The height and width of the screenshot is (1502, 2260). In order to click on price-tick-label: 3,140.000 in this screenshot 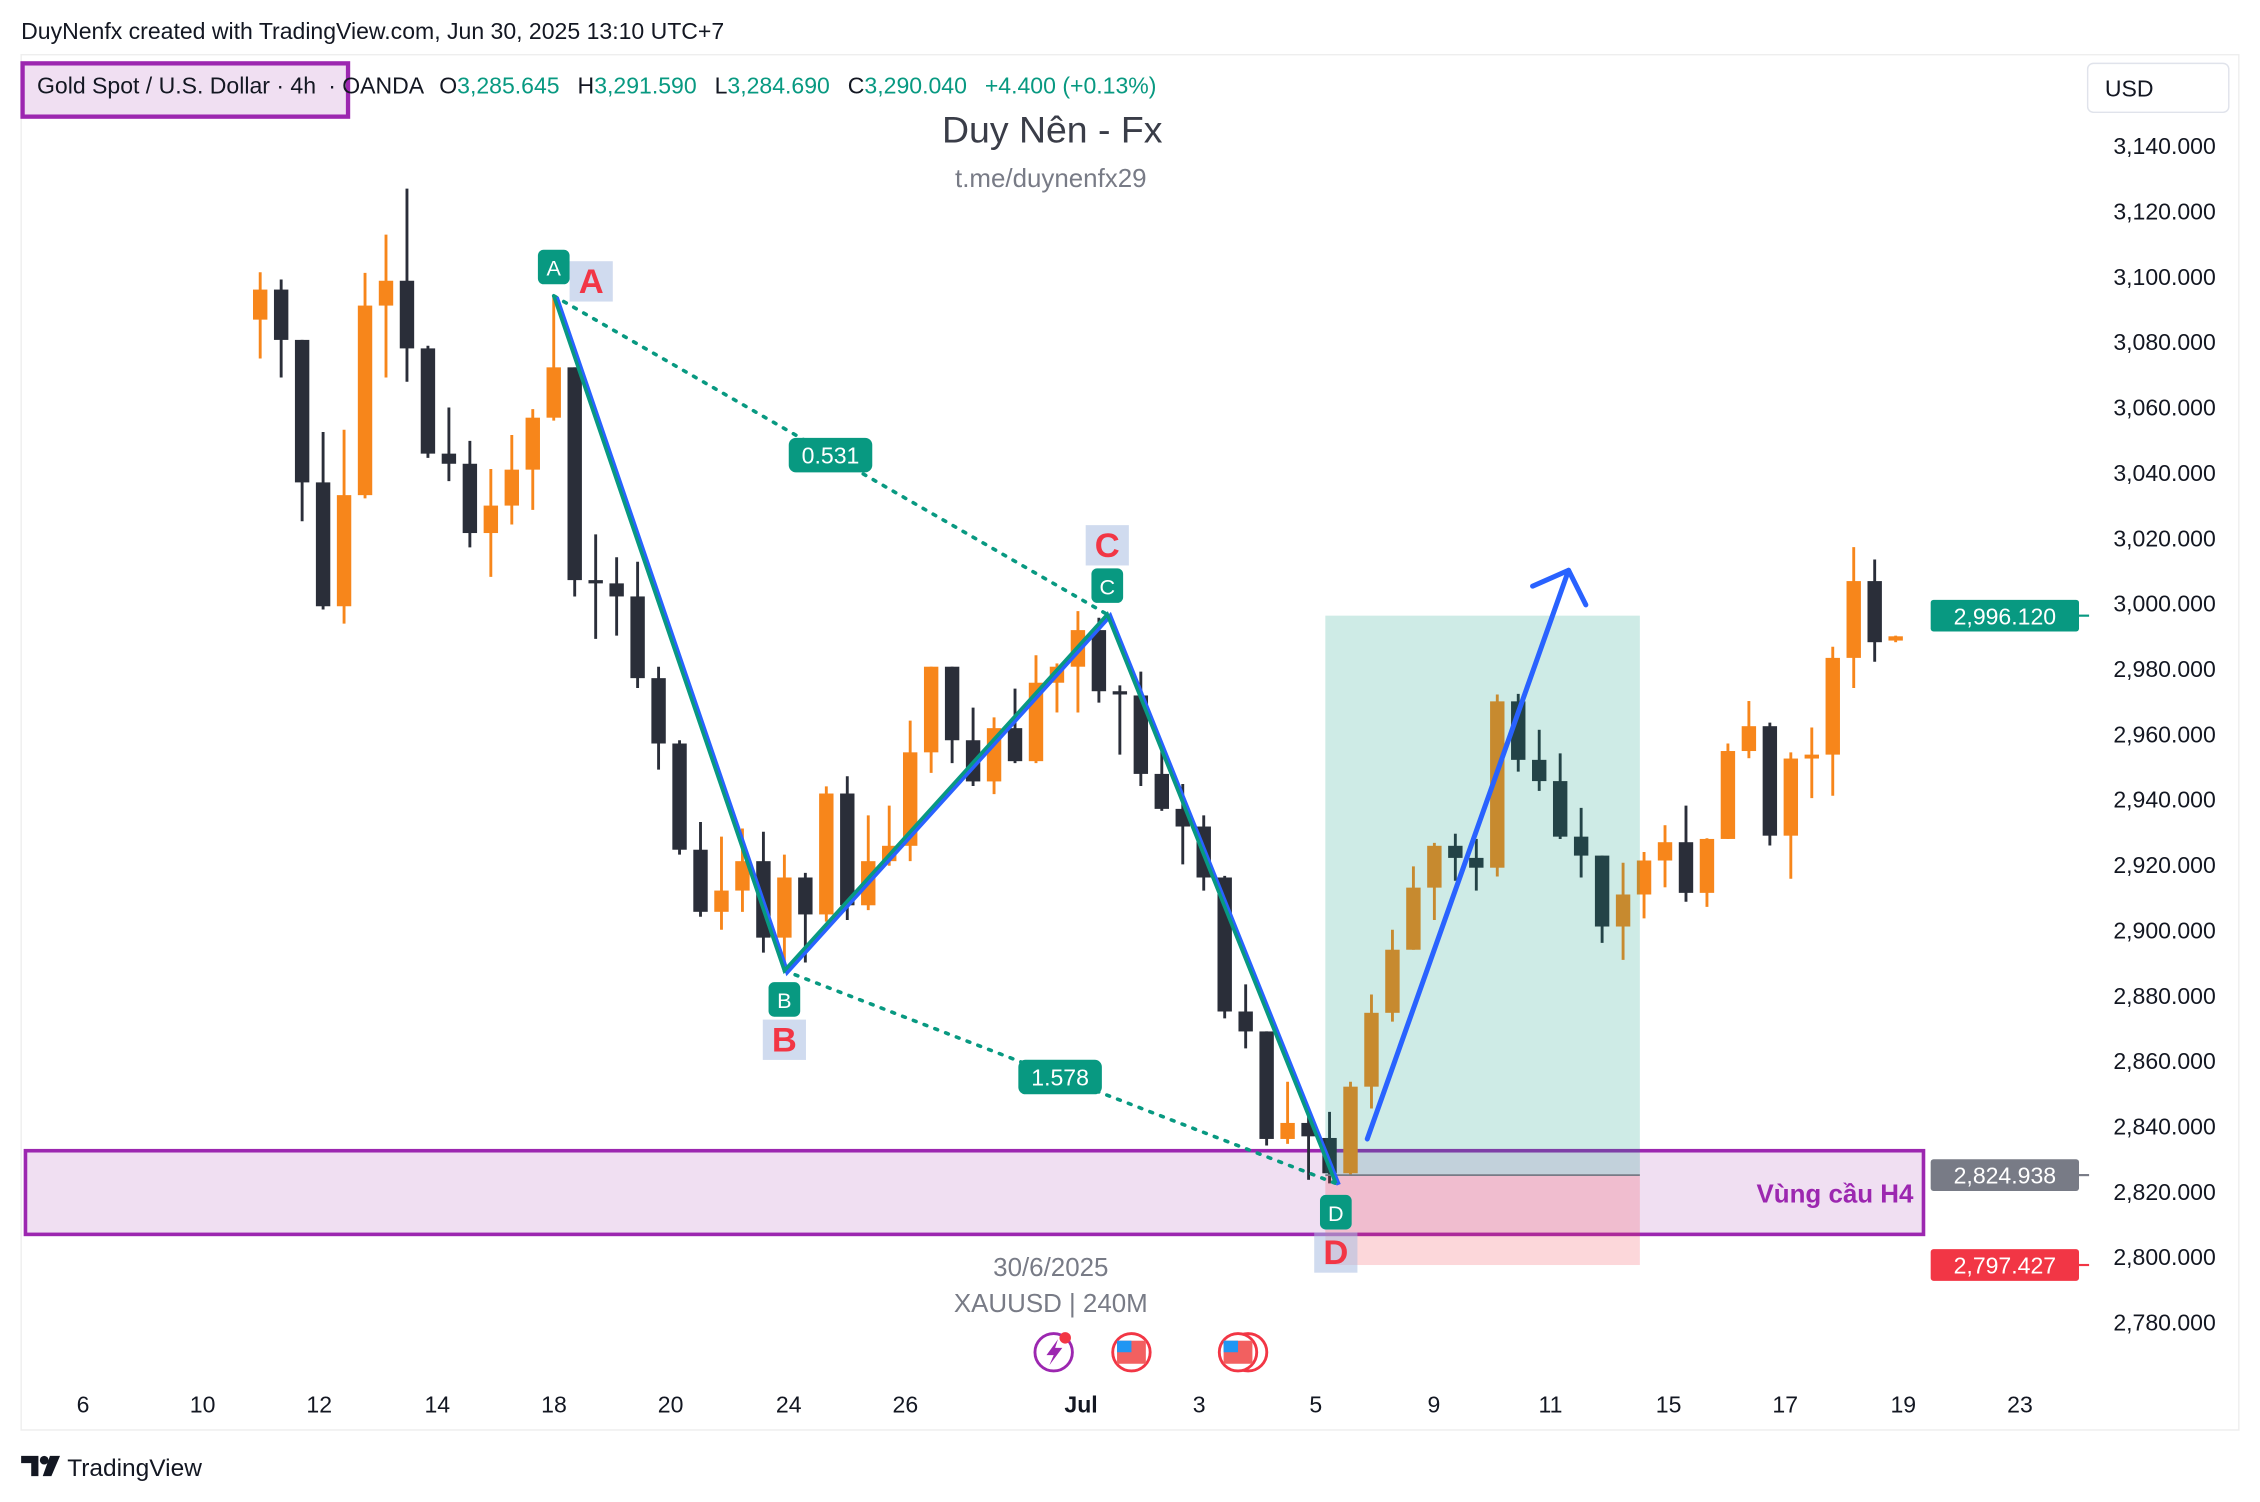, I will do `click(2164, 146)`.